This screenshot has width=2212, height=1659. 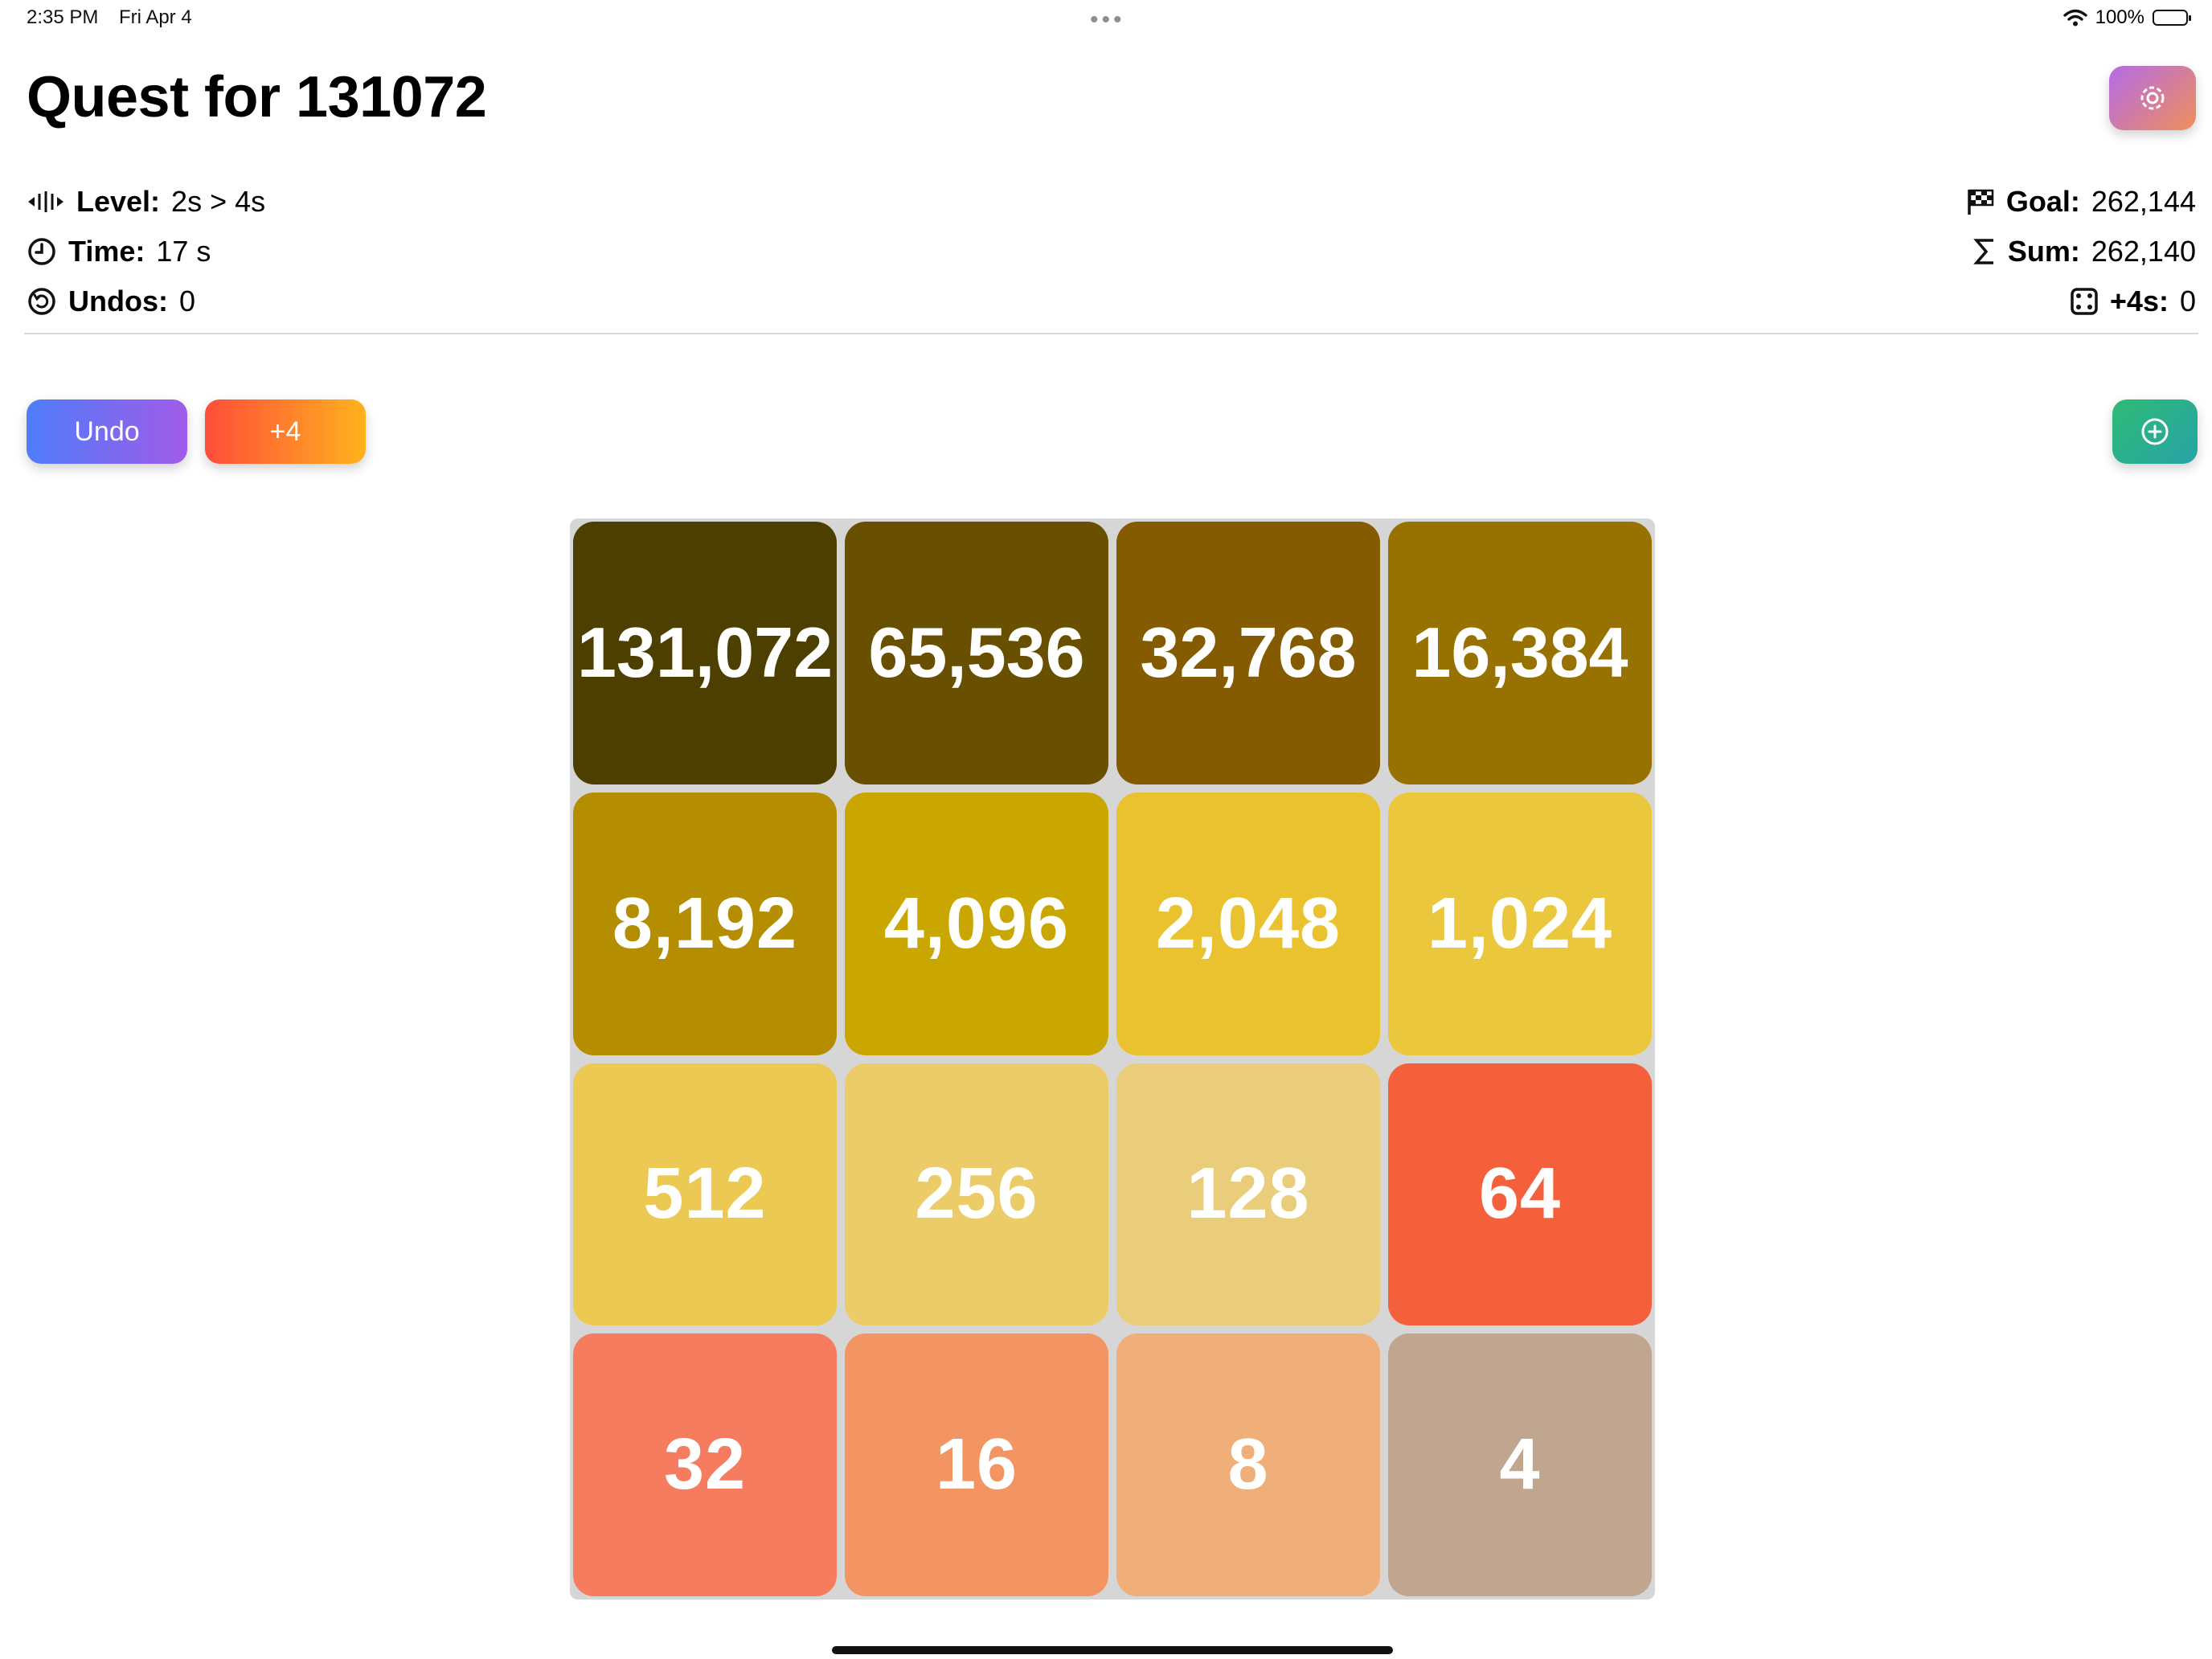 I want to click on tile: 4,096, so click(x=976, y=924).